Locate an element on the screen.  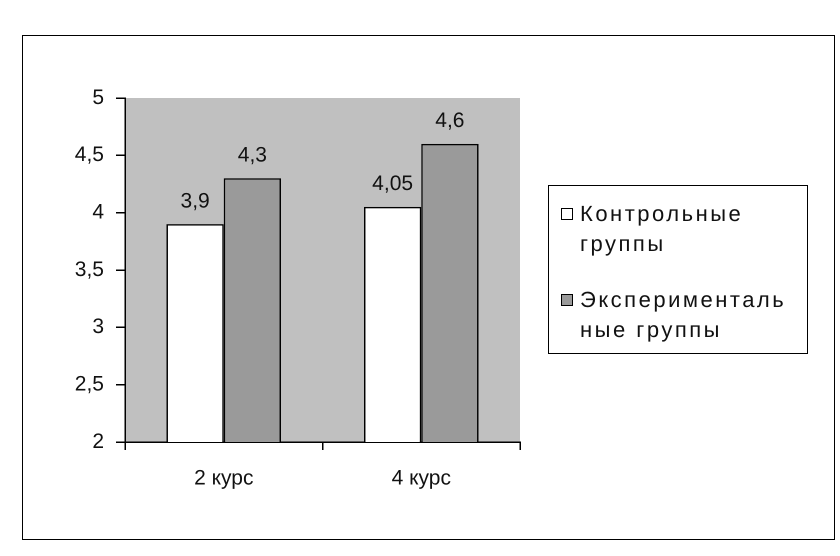
data-label: 3,9 is located at coordinates (195, 200).